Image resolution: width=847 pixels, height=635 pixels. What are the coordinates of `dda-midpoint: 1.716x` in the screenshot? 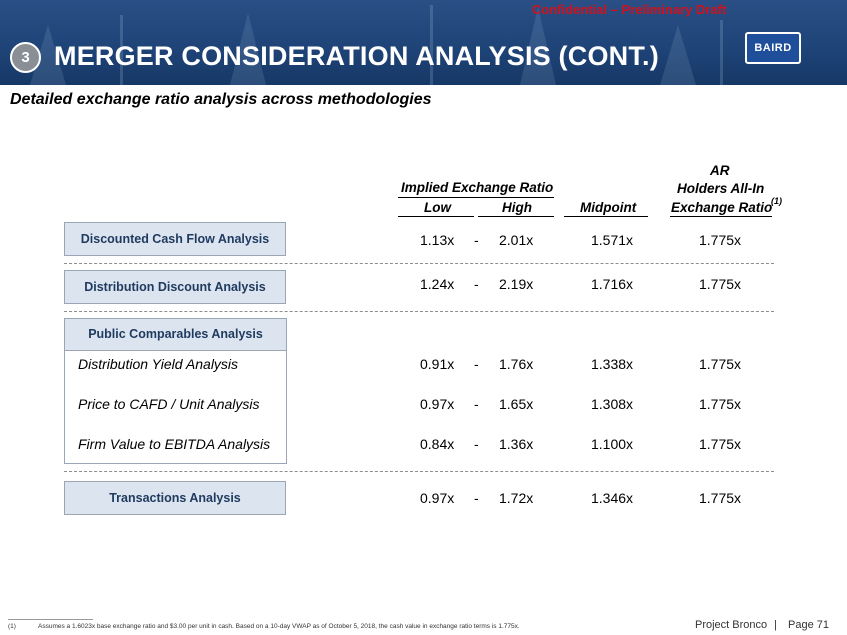 It's located at (612, 284).